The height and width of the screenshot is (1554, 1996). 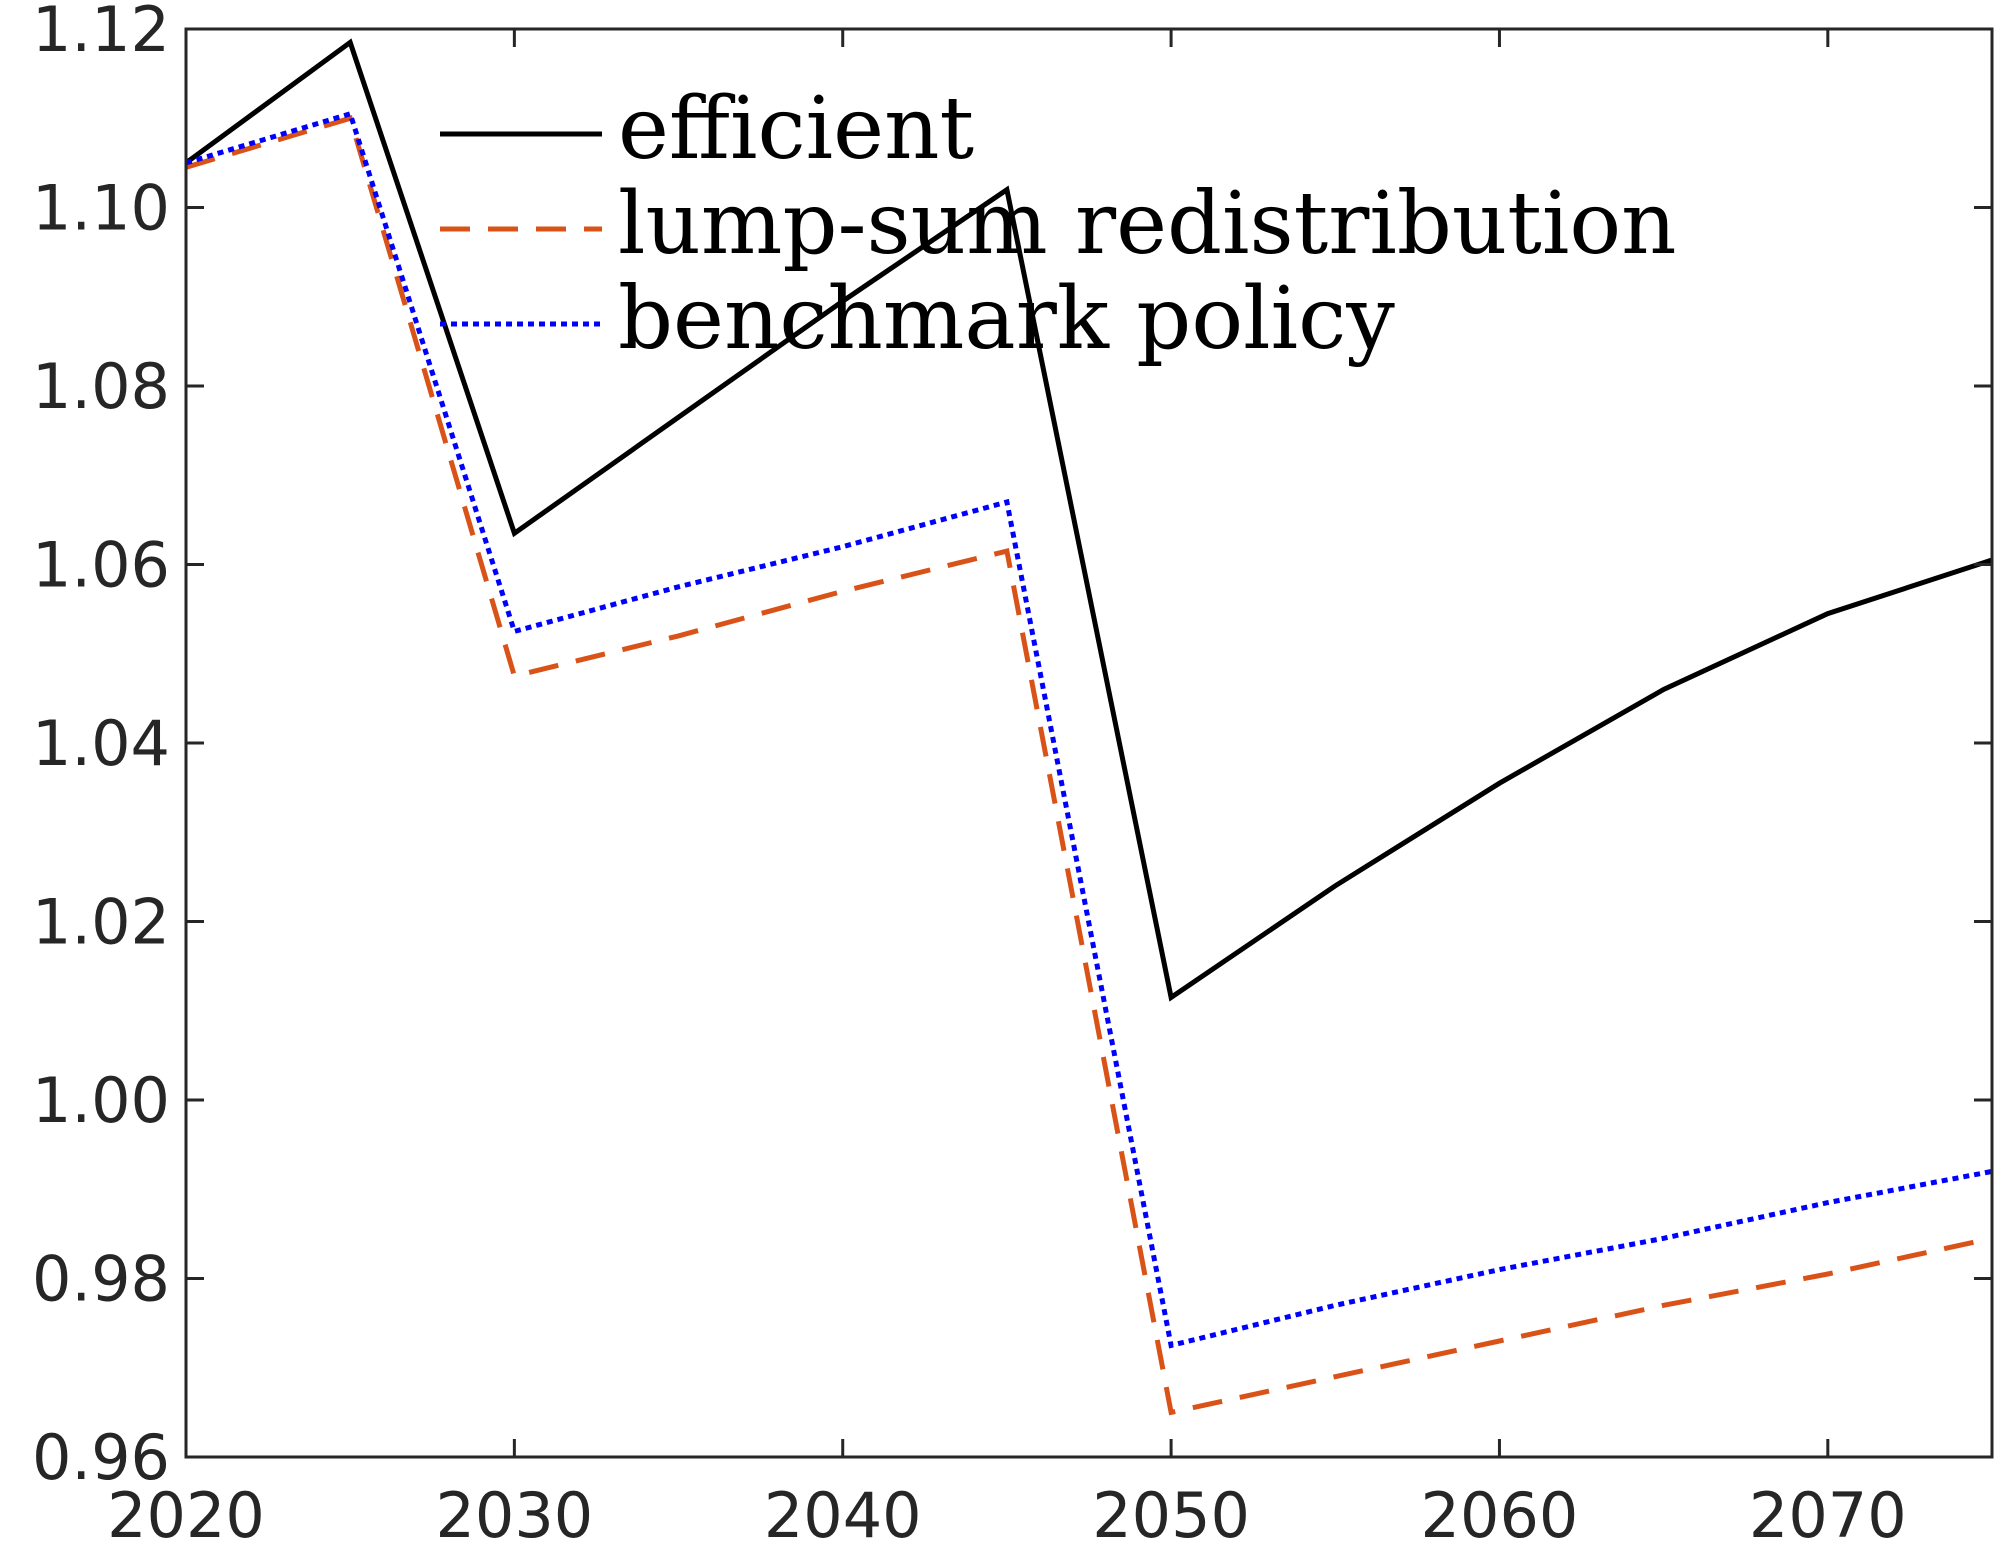 What do you see at coordinates (101, 1279) in the screenshot?
I see `y-tick-label: 0.98` at bounding box center [101, 1279].